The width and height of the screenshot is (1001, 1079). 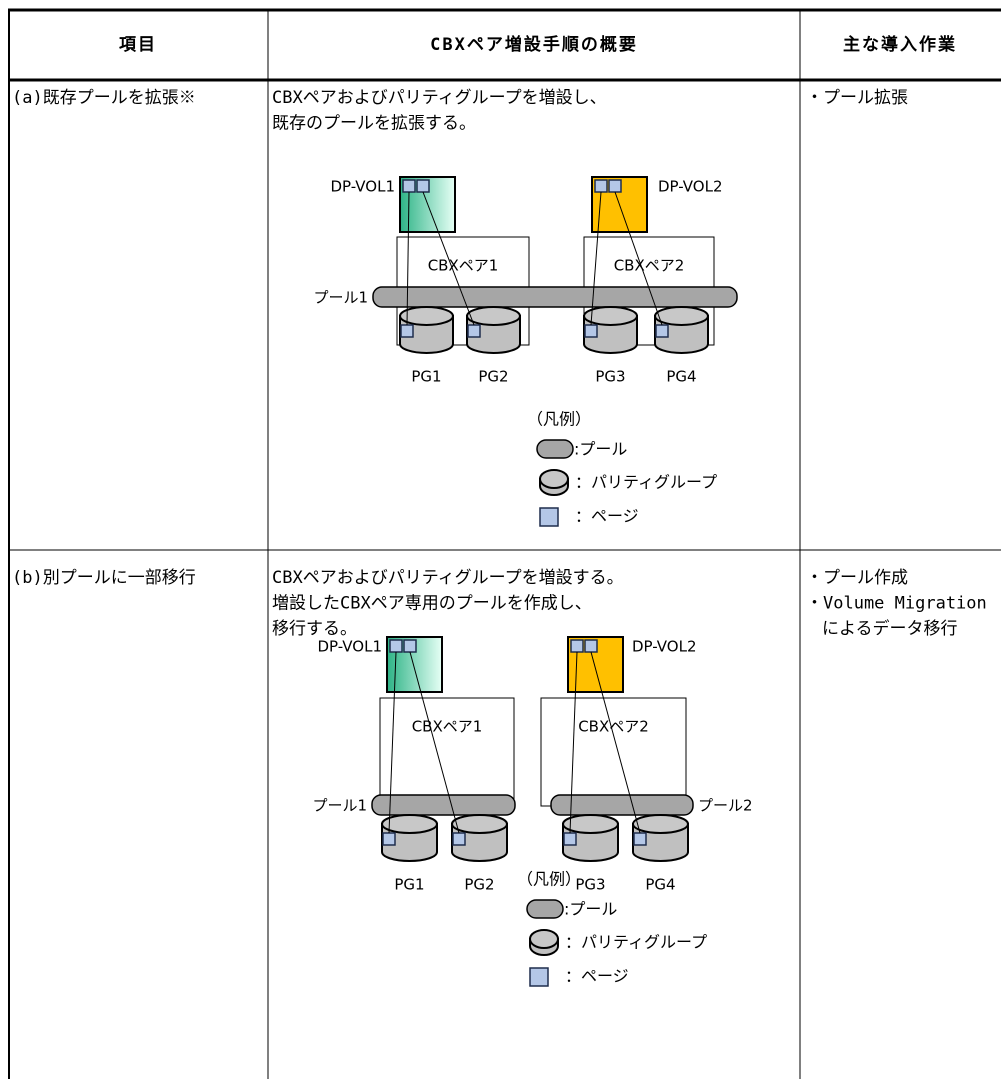 What do you see at coordinates (104, 578) in the screenshot?
I see `item-cell: (b)別プールに一部移行` at bounding box center [104, 578].